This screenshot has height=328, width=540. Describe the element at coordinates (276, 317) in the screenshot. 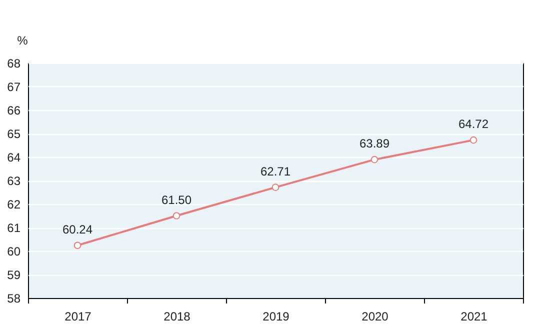

I see `x-tick-label: 2019` at that location.